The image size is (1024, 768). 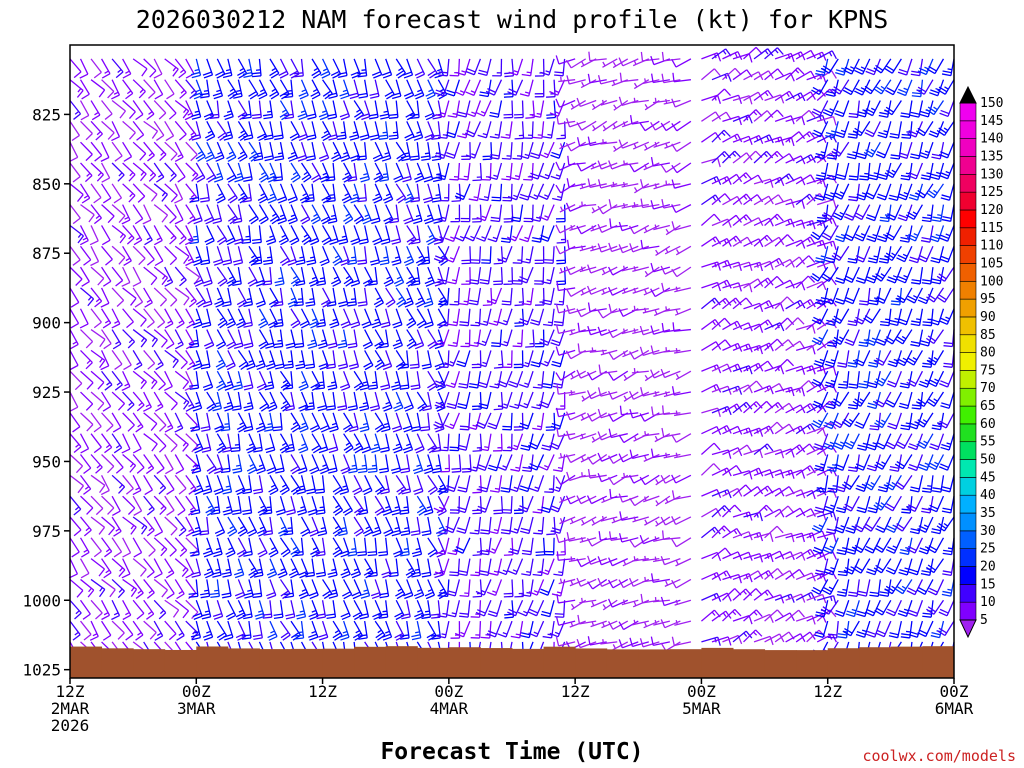 What do you see at coordinates (196, 691) in the screenshot?
I see `x-tick-label: 00Z` at bounding box center [196, 691].